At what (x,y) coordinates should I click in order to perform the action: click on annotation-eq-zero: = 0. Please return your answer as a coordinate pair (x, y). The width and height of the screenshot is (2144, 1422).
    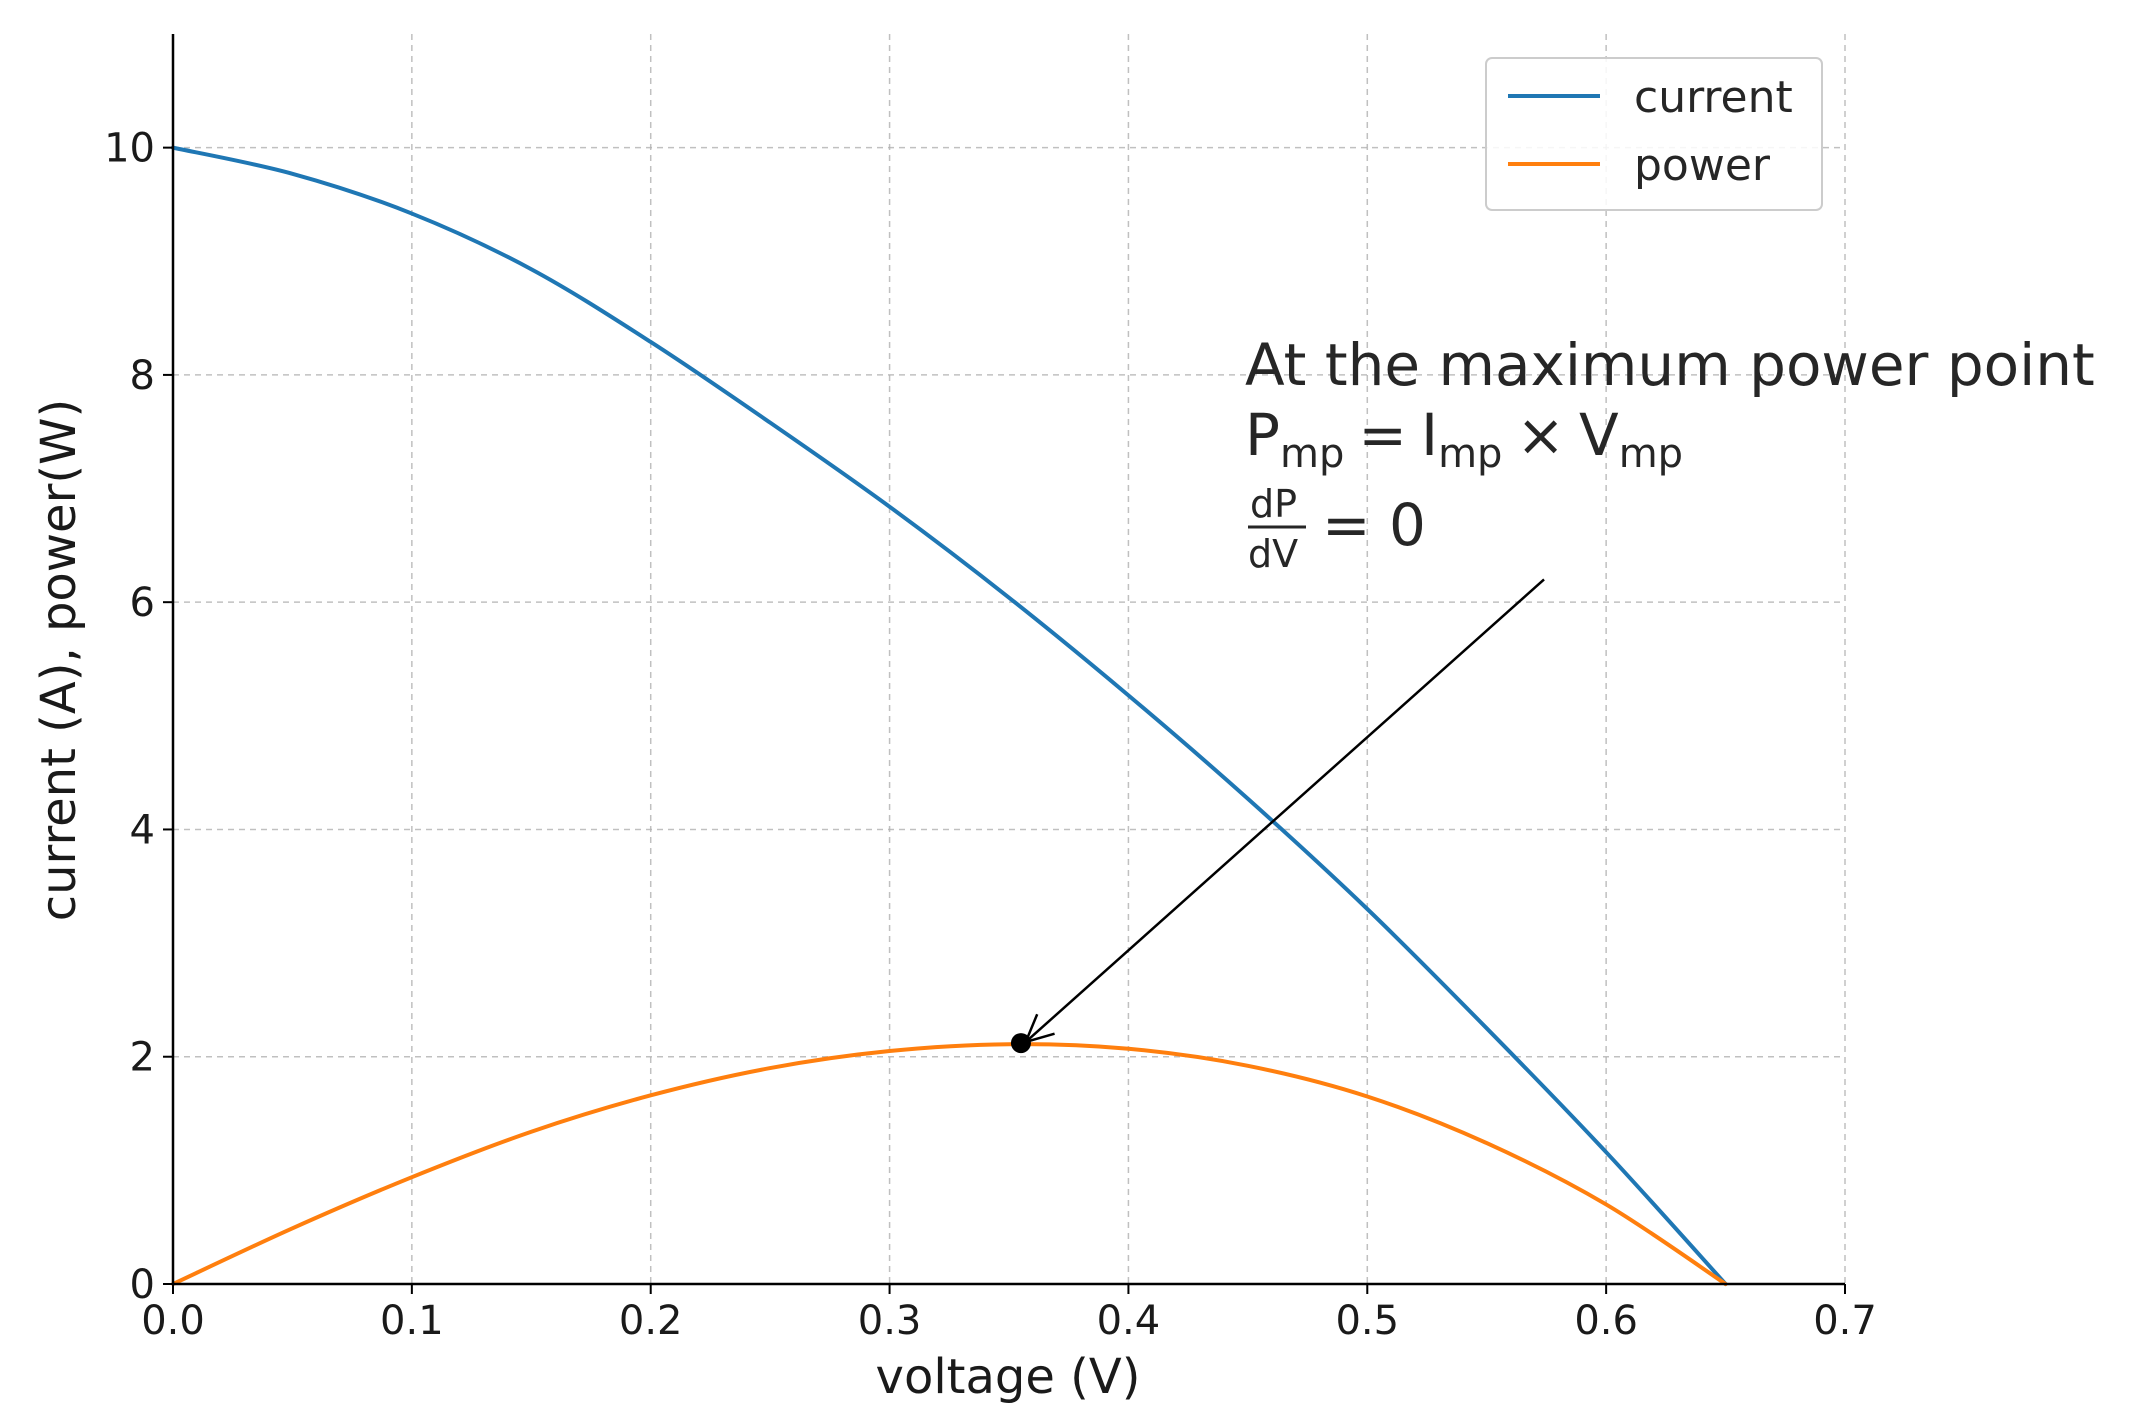
    Looking at the image, I should click on (1374, 525).